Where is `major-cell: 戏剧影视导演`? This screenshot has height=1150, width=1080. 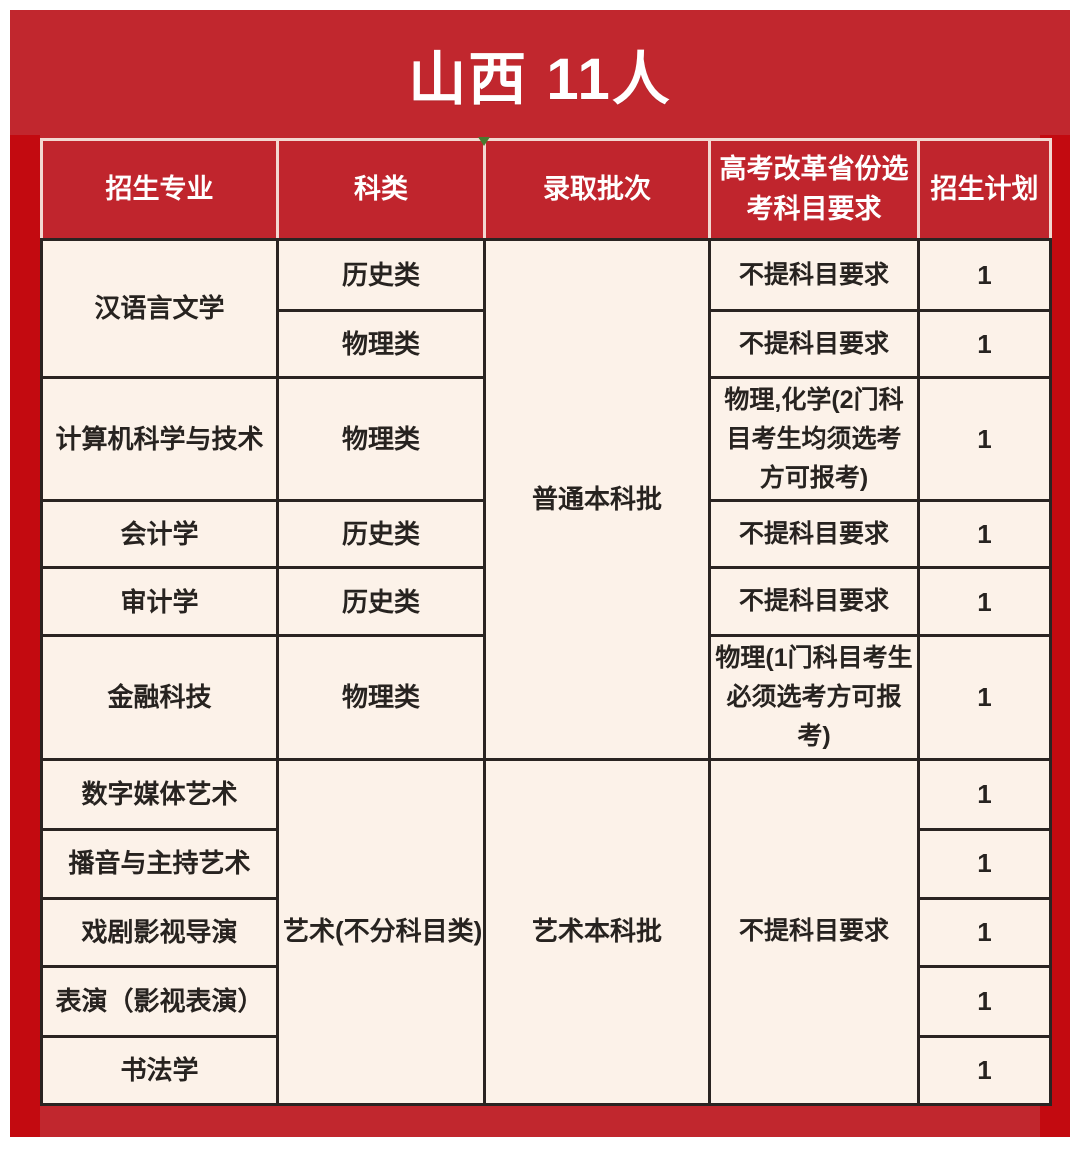 major-cell: 戏剧影视导演 is located at coordinates (159, 932).